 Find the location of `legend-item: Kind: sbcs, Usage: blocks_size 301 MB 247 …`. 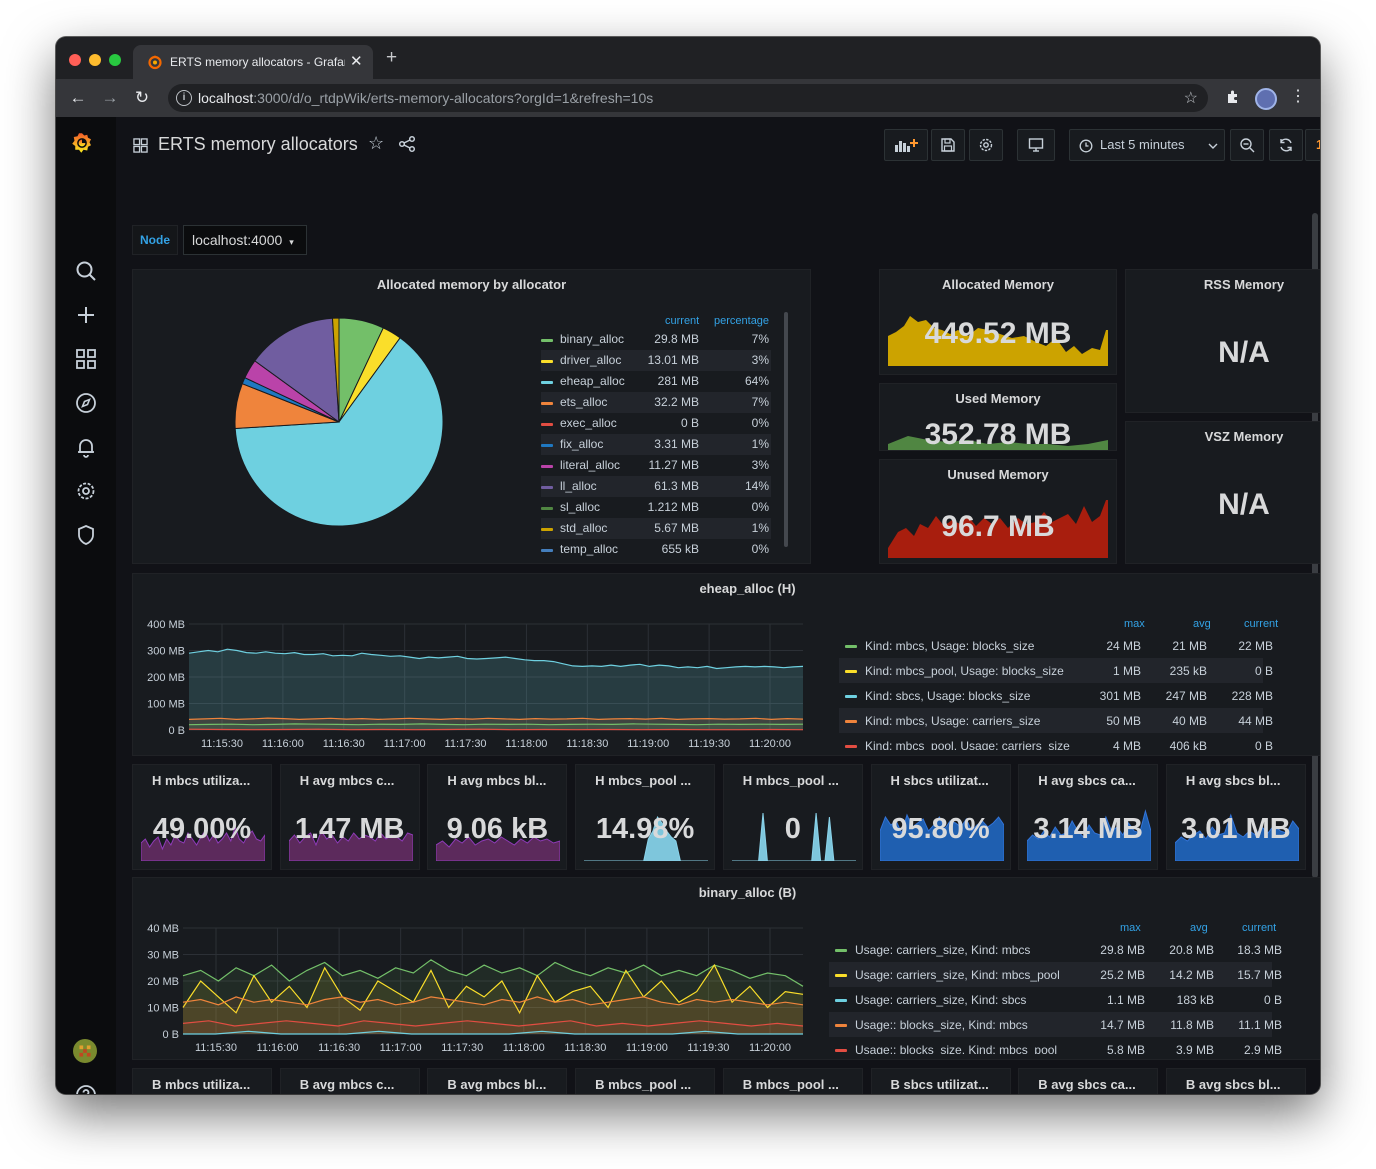

legend-item: Kind: sbcs, Usage: blocks_size 301 MB 247 … is located at coordinates (1056, 695).